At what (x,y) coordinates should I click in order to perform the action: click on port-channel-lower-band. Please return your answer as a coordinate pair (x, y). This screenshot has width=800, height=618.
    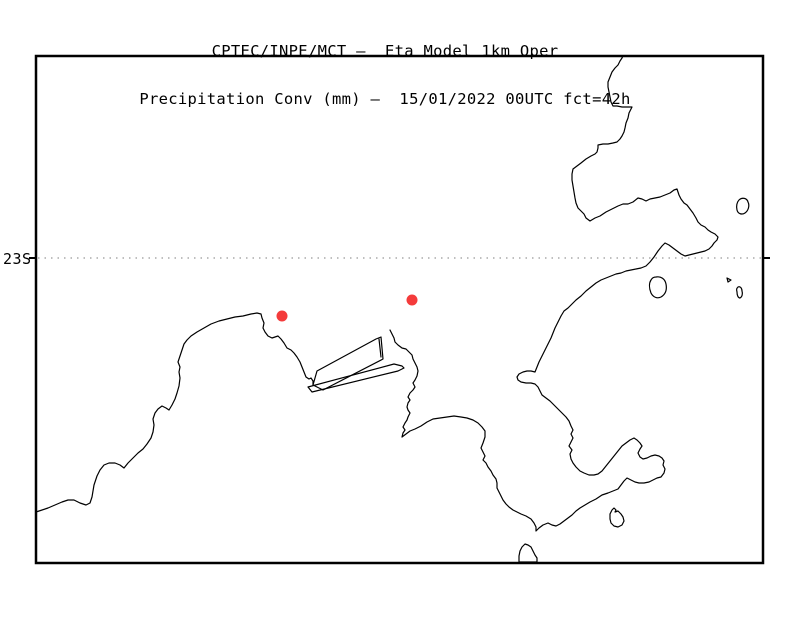
    Looking at the image, I should click on (356, 378).